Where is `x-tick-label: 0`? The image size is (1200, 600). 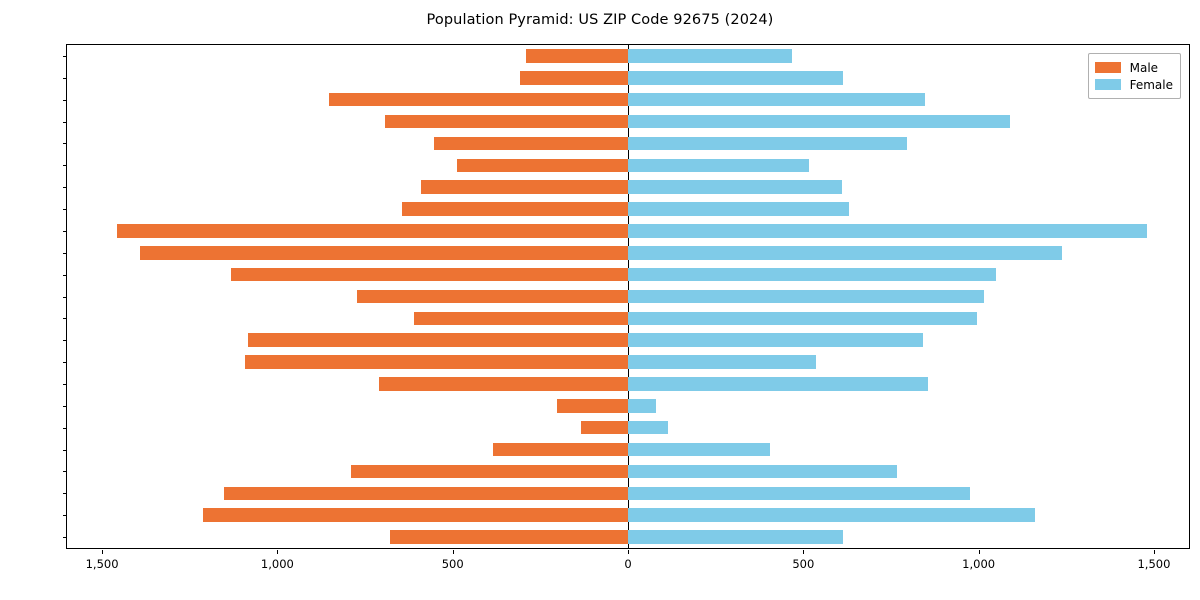 x-tick-label: 0 is located at coordinates (628, 564).